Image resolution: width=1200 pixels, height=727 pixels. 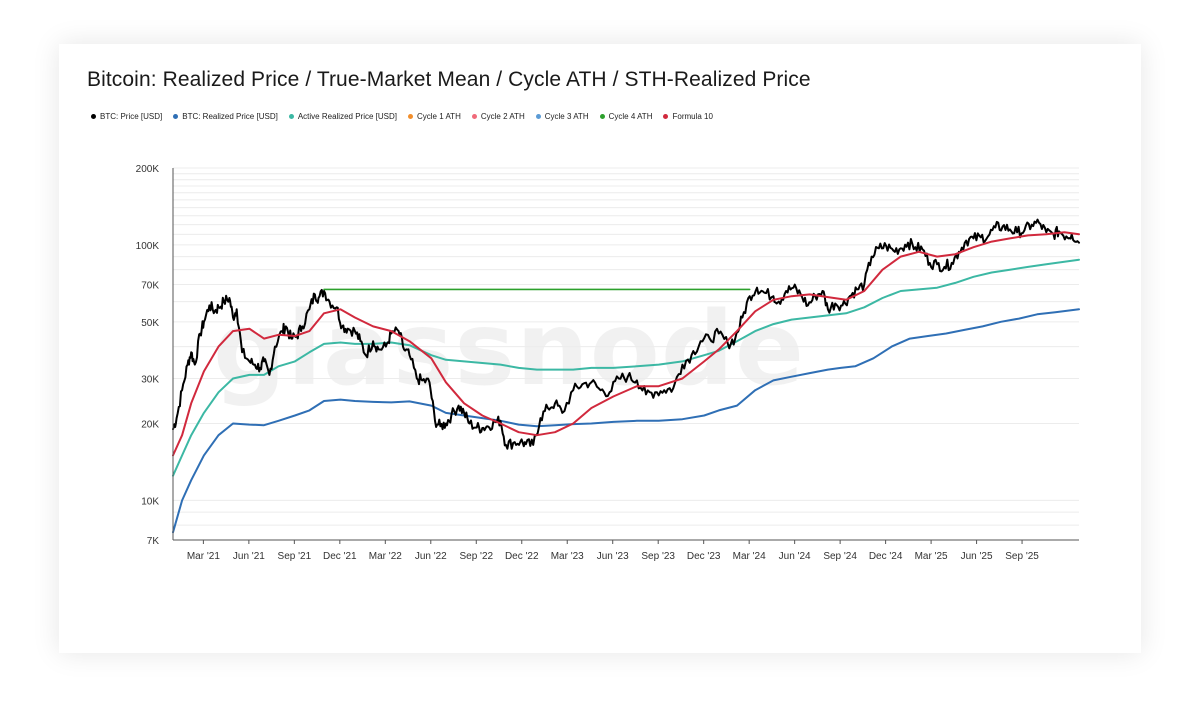 I want to click on y-tick-label: 200K, so click(x=148, y=169).